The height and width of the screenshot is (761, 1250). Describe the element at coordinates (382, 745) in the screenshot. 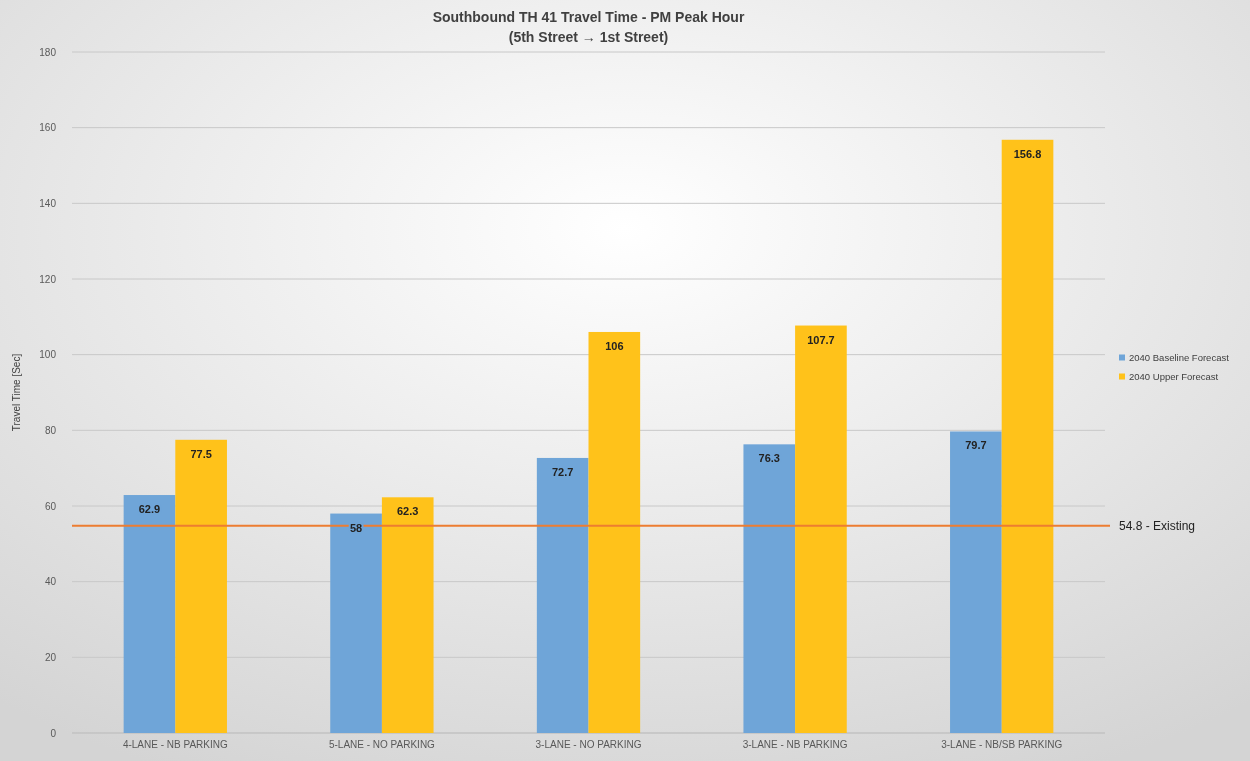

I see `x-tick-label: 5-LANE - NO PARKING` at that location.